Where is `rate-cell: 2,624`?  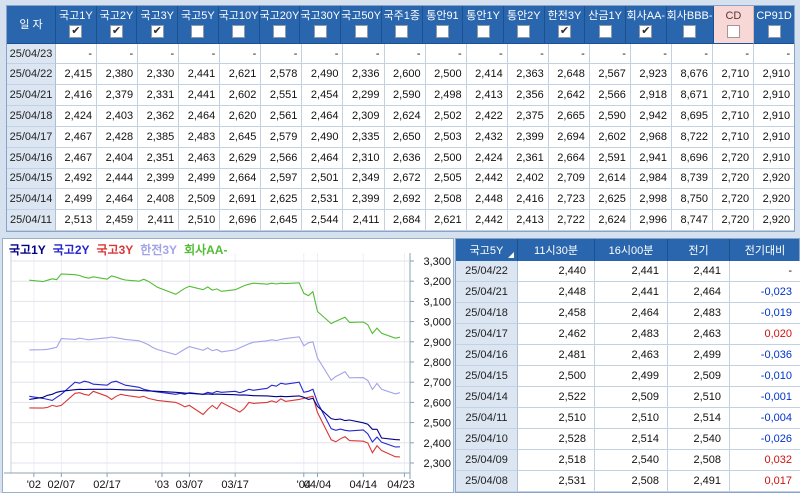
rate-cell: 2,624 is located at coordinates (405, 116).